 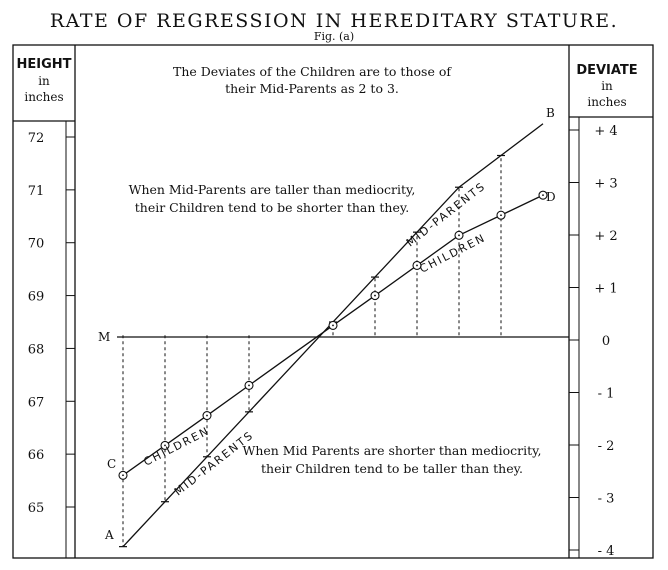 I want to click on left-header-title: HEIGHT, so click(x=43, y=64).